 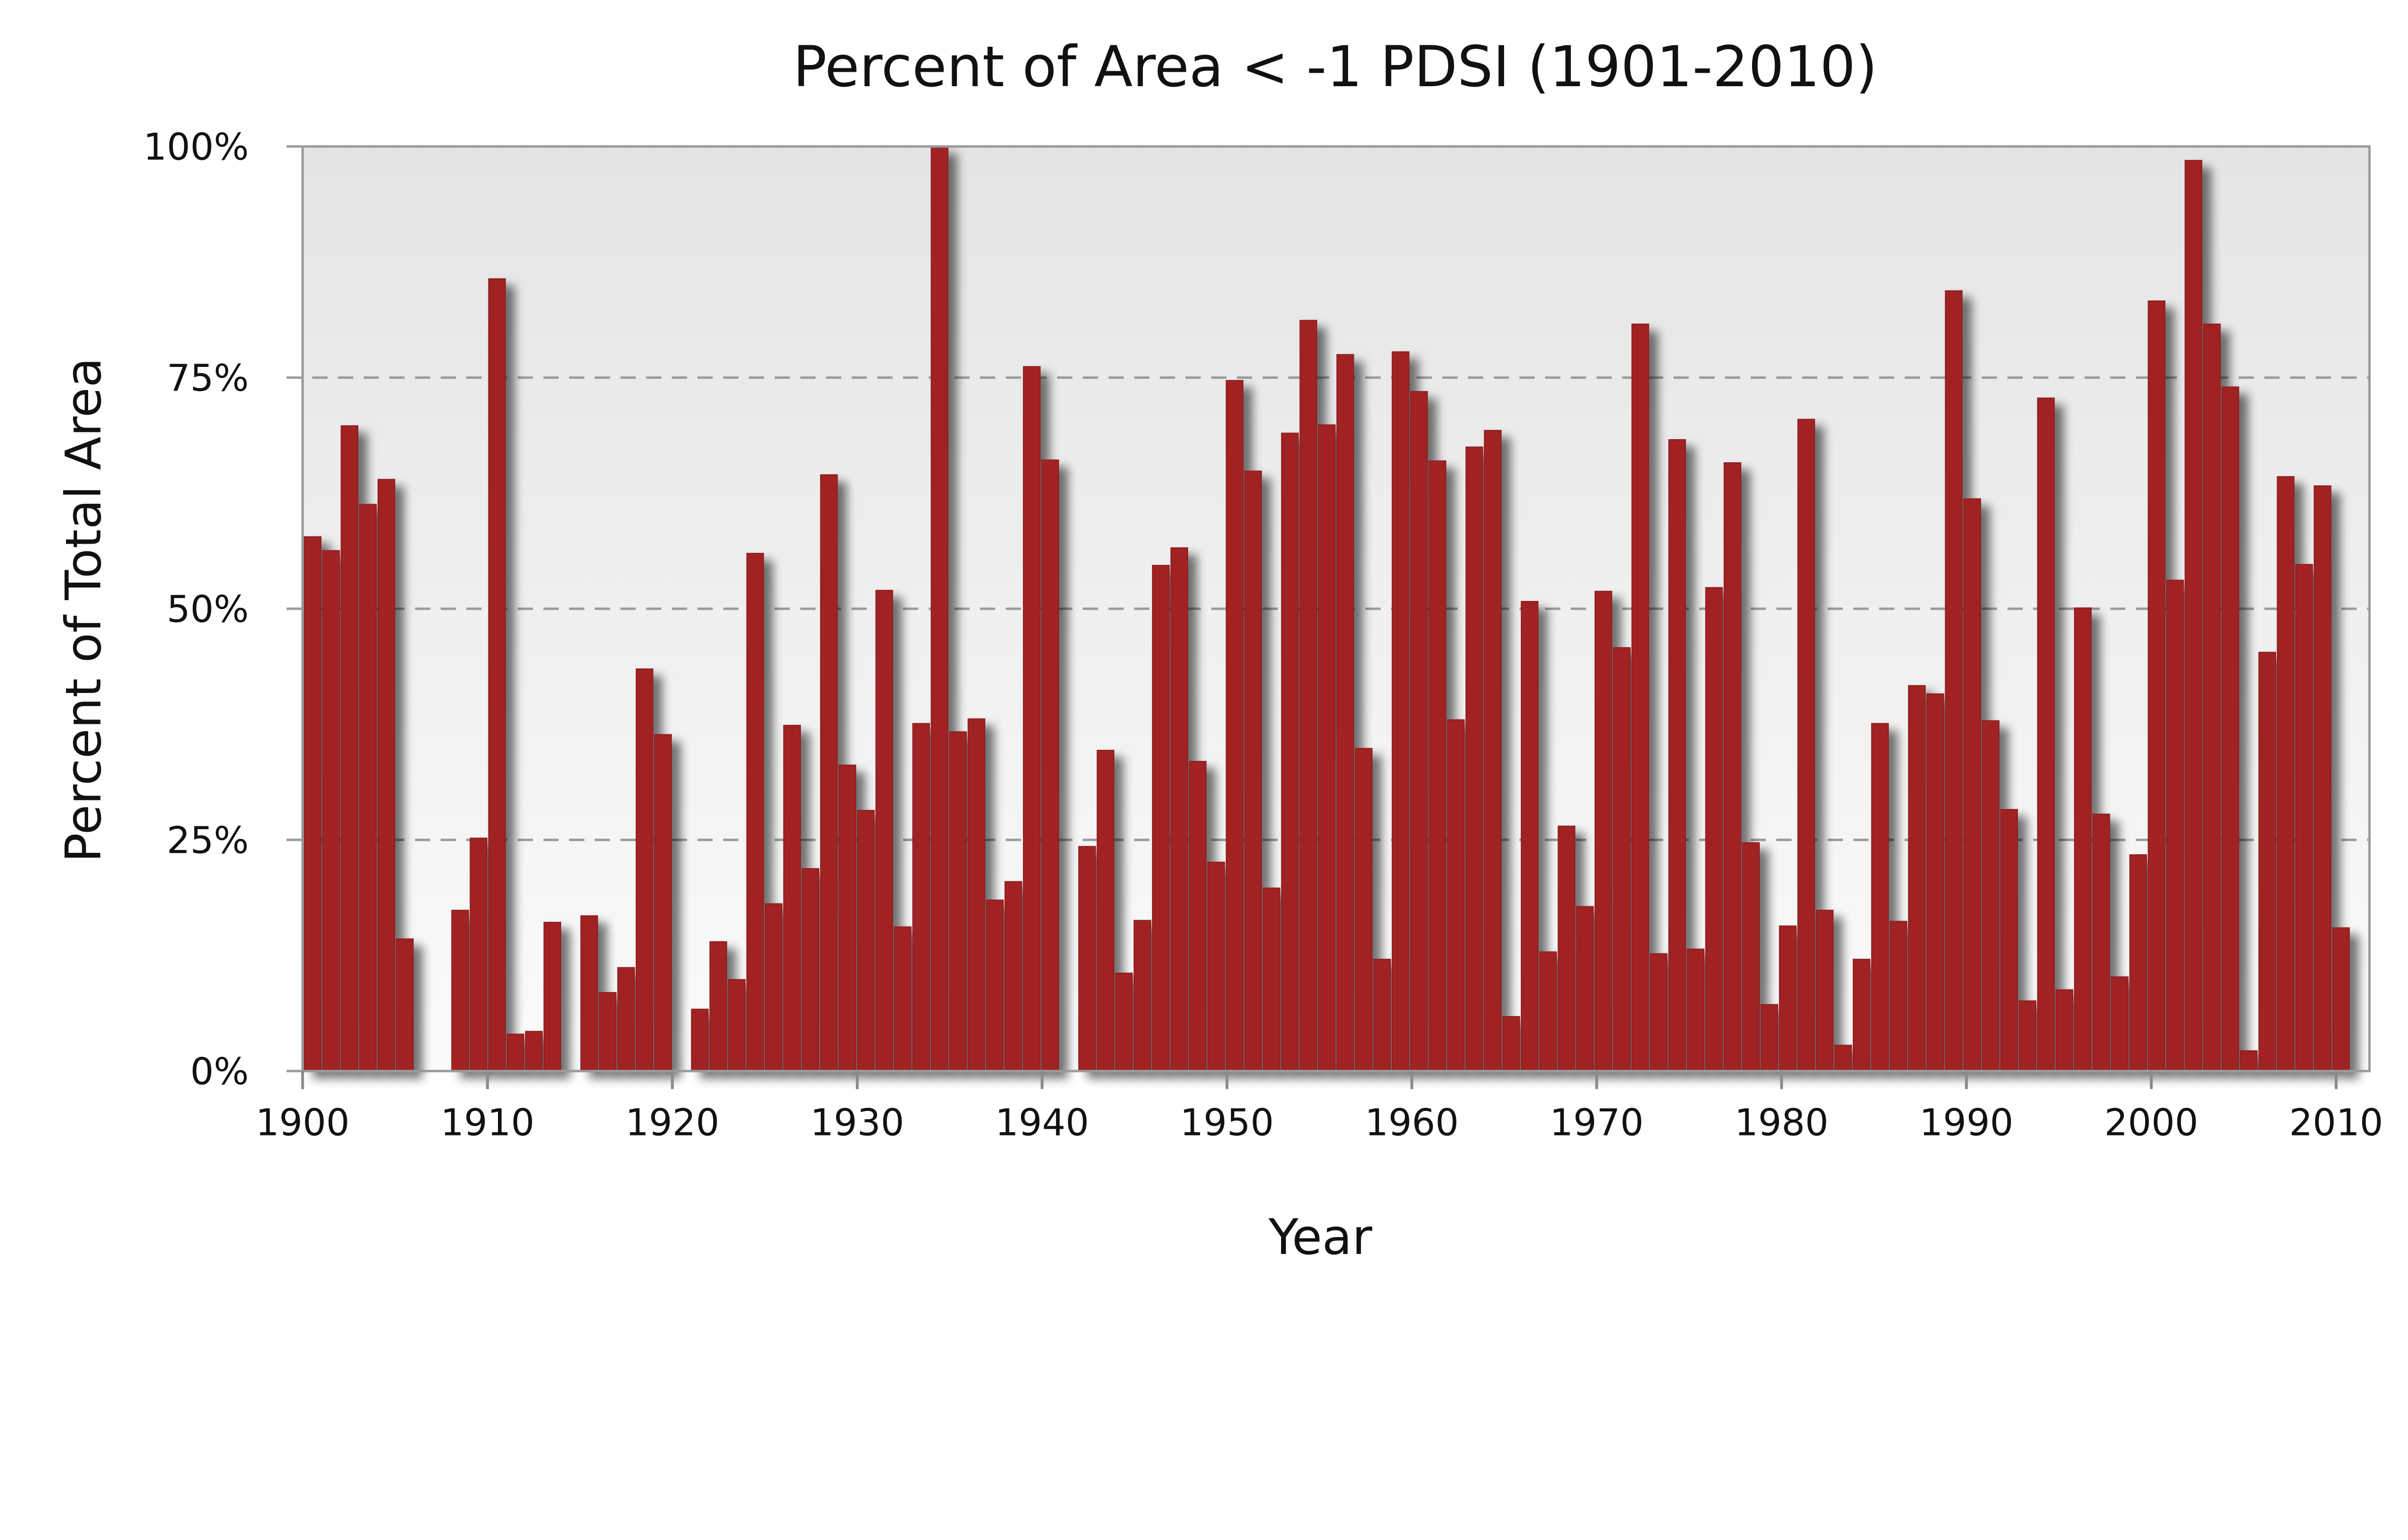 I want to click on x-tick-label: 1980, so click(x=1782, y=1123).